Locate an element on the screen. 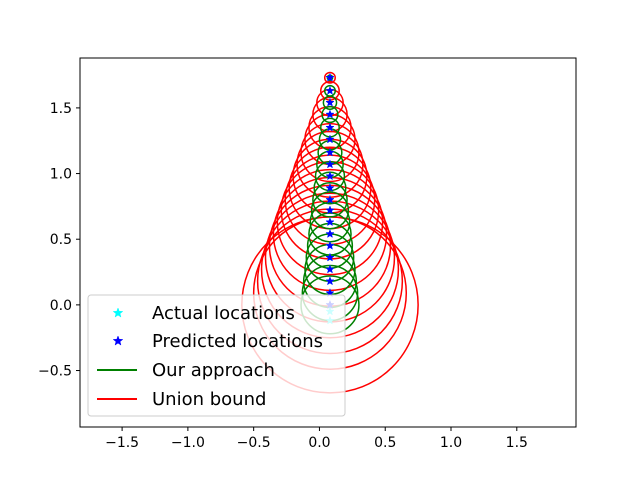  x-tick-label: 0.0 is located at coordinates (319, 443).